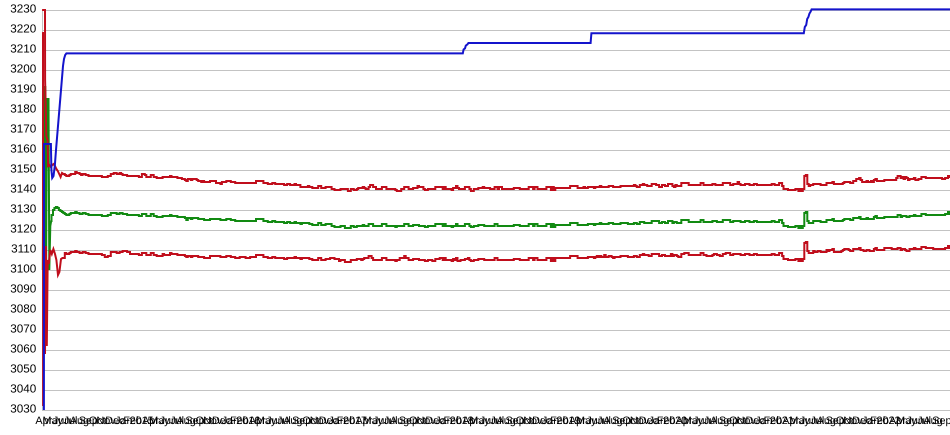 The width and height of the screenshot is (950, 435). What do you see at coordinates (24, 249) in the screenshot?
I see `svg-text: 3110` at bounding box center [24, 249].